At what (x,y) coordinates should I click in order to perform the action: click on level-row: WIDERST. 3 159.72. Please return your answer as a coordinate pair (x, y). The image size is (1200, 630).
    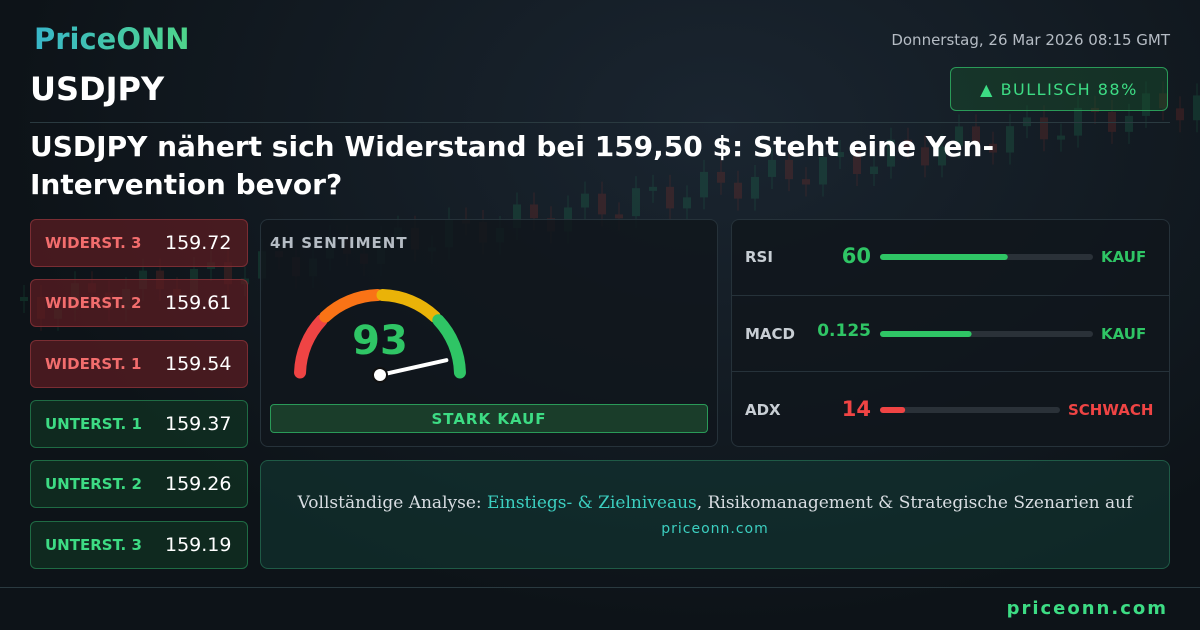
    Looking at the image, I should click on (139, 243).